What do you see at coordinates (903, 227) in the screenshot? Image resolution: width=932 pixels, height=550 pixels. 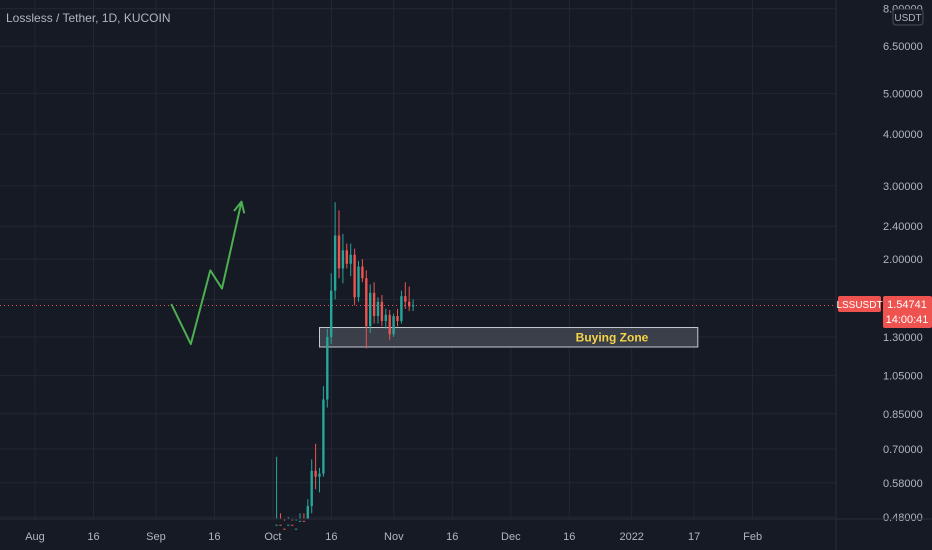 I see `price-tick-label: 2.40000` at bounding box center [903, 227].